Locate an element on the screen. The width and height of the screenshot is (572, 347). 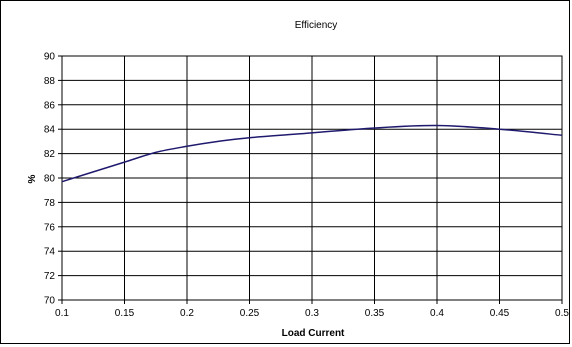
y-tick-label: 78 is located at coordinates (50, 203).